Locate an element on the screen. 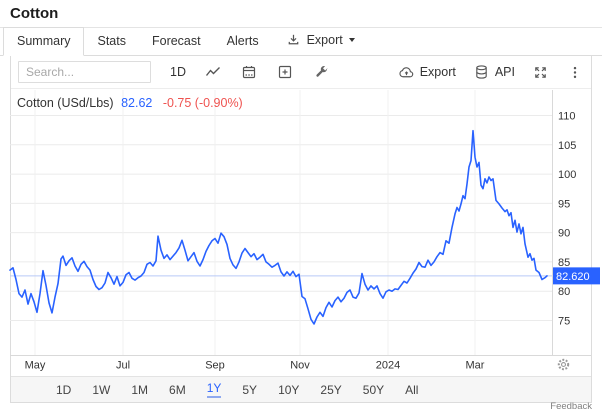 Image resolution: width=602 pixels, height=412 pixels. api-button: API is located at coordinates (494, 72).